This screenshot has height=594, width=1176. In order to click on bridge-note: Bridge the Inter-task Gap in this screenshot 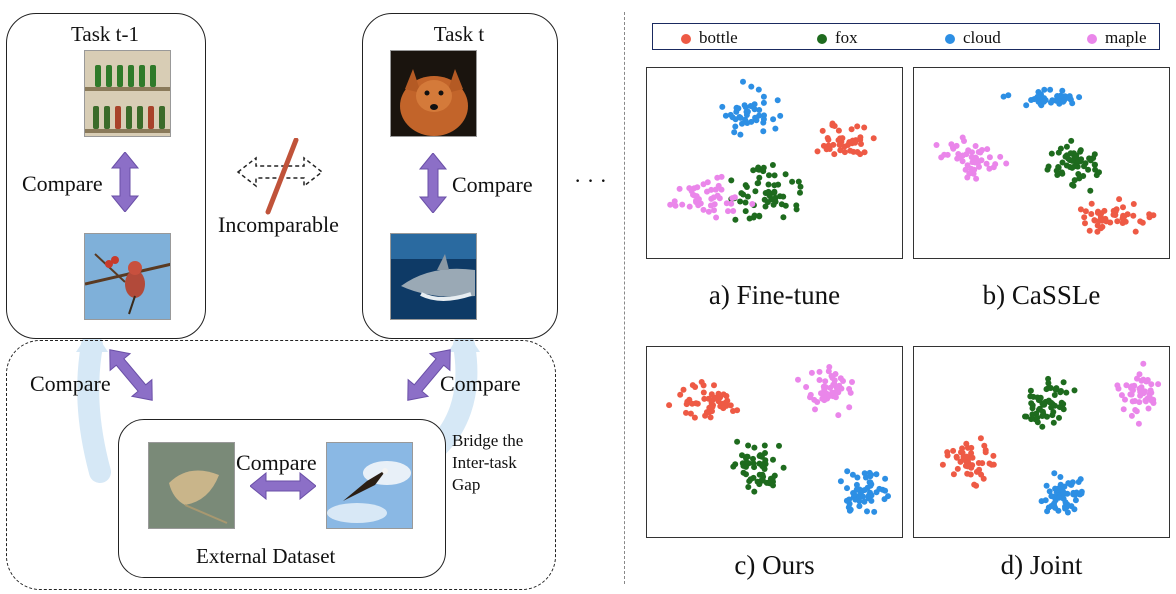, I will do `click(487, 463)`.